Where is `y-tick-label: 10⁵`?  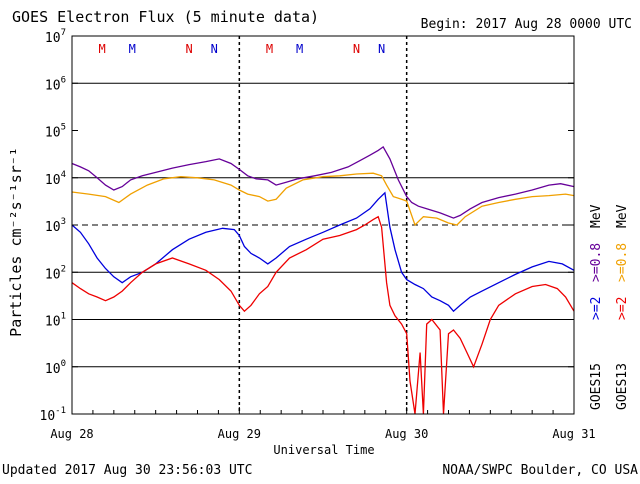
y-tick-label: 10⁵ is located at coordinates (55, 132).